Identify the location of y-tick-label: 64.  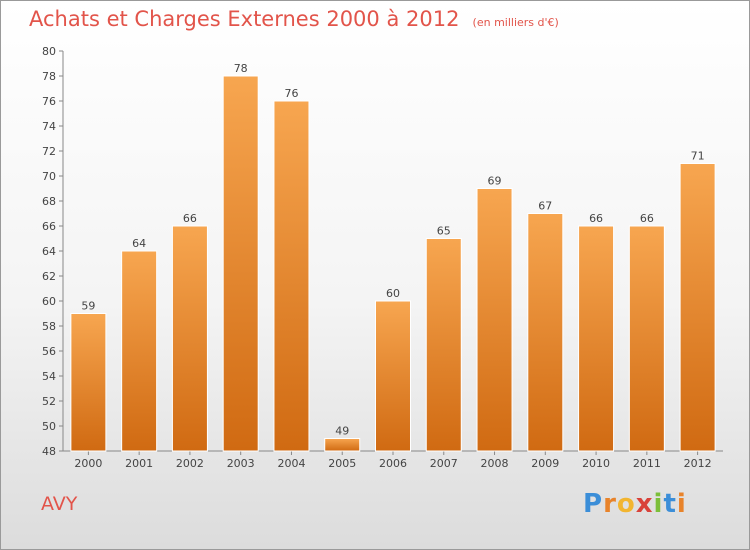
(49, 251).